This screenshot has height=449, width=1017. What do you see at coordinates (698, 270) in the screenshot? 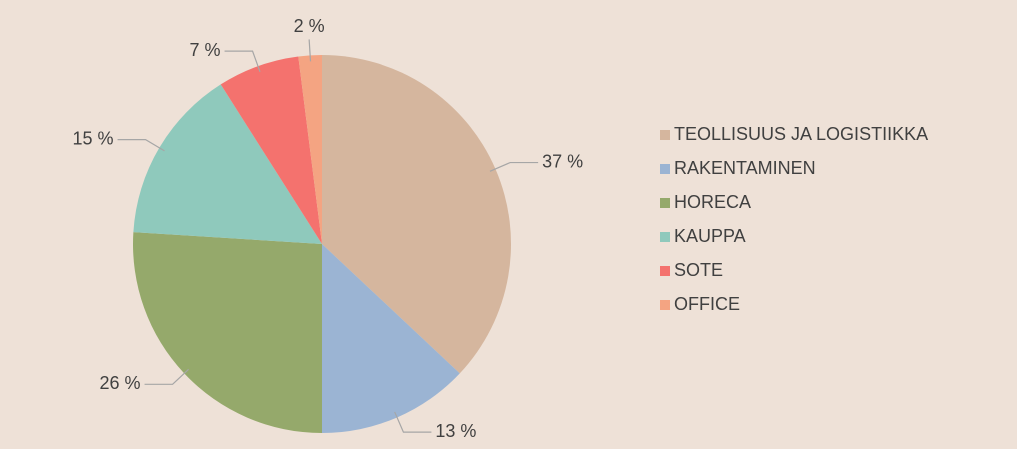
I see `legend-label: SOTE` at bounding box center [698, 270].